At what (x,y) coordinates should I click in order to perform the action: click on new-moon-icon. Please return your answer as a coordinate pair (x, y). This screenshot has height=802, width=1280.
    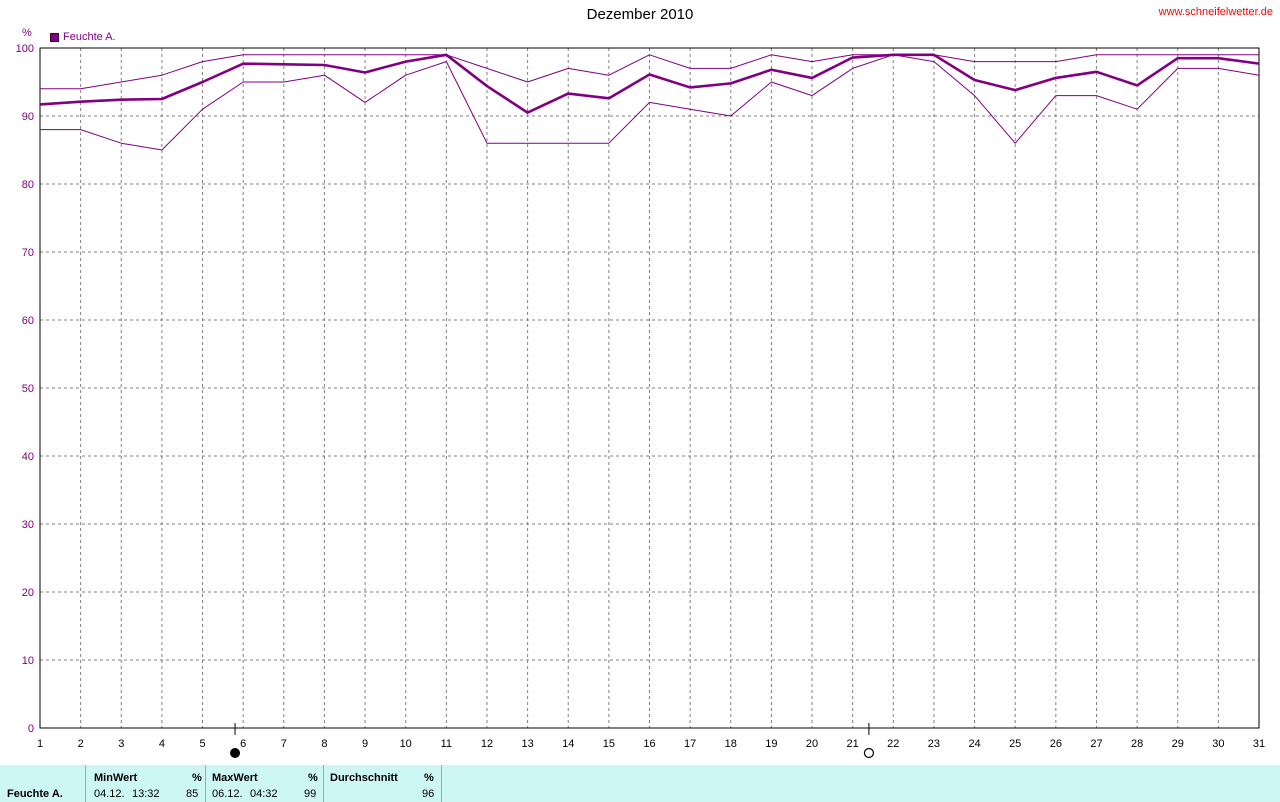
    Looking at the image, I should click on (235, 753).